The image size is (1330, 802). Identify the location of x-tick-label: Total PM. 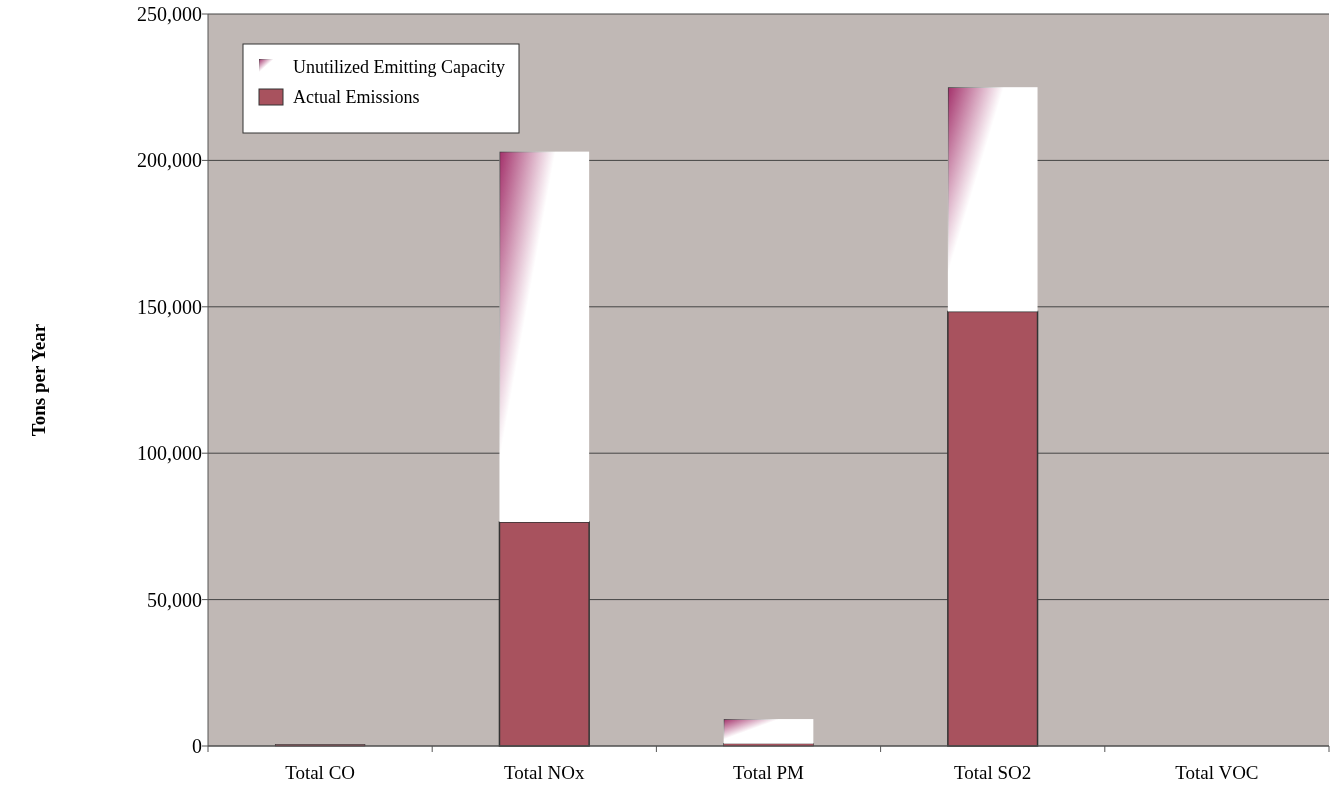
(769, 772).